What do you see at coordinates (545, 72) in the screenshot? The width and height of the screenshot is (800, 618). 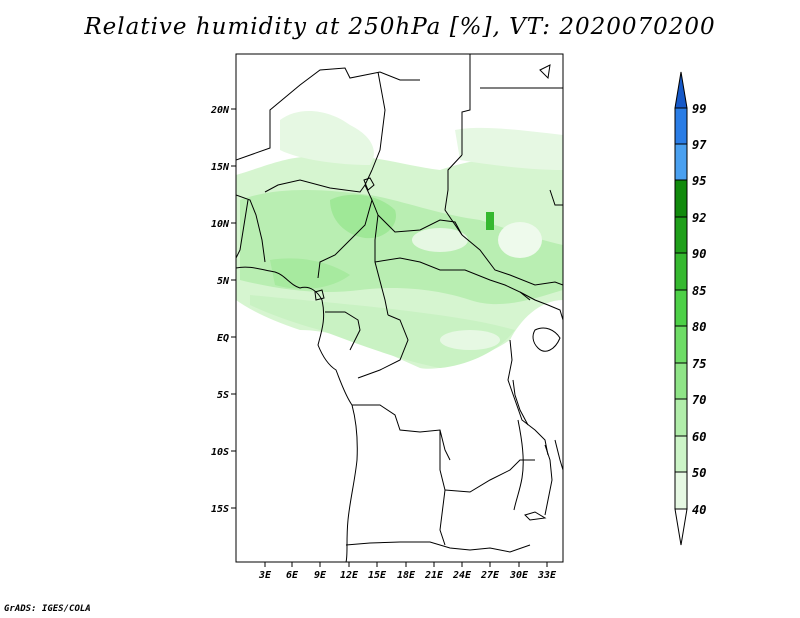 I see `border-horn-ne` at bounding box center [545, 72].